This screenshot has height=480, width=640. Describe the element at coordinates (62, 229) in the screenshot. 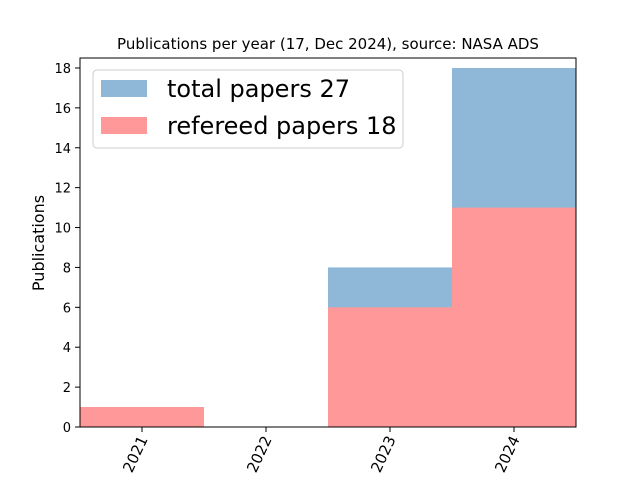

I see `y-tick-label: 10` at that location.